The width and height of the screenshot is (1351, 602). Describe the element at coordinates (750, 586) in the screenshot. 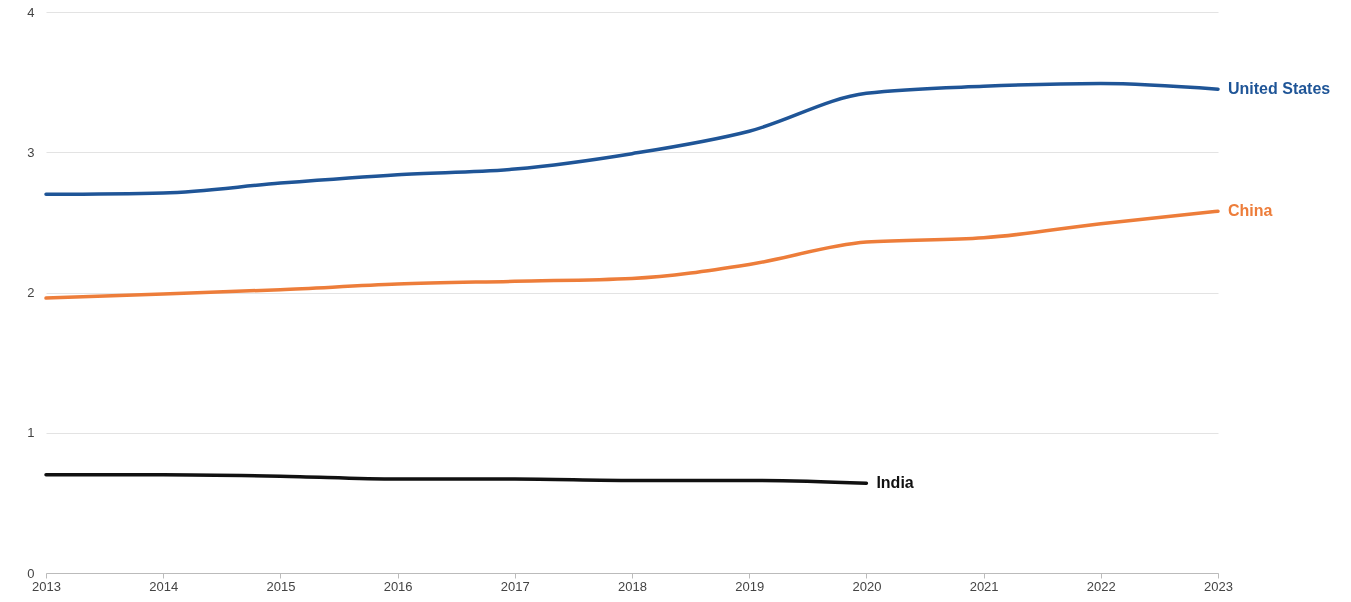

I see `x-tick-label: 2019` at that location.